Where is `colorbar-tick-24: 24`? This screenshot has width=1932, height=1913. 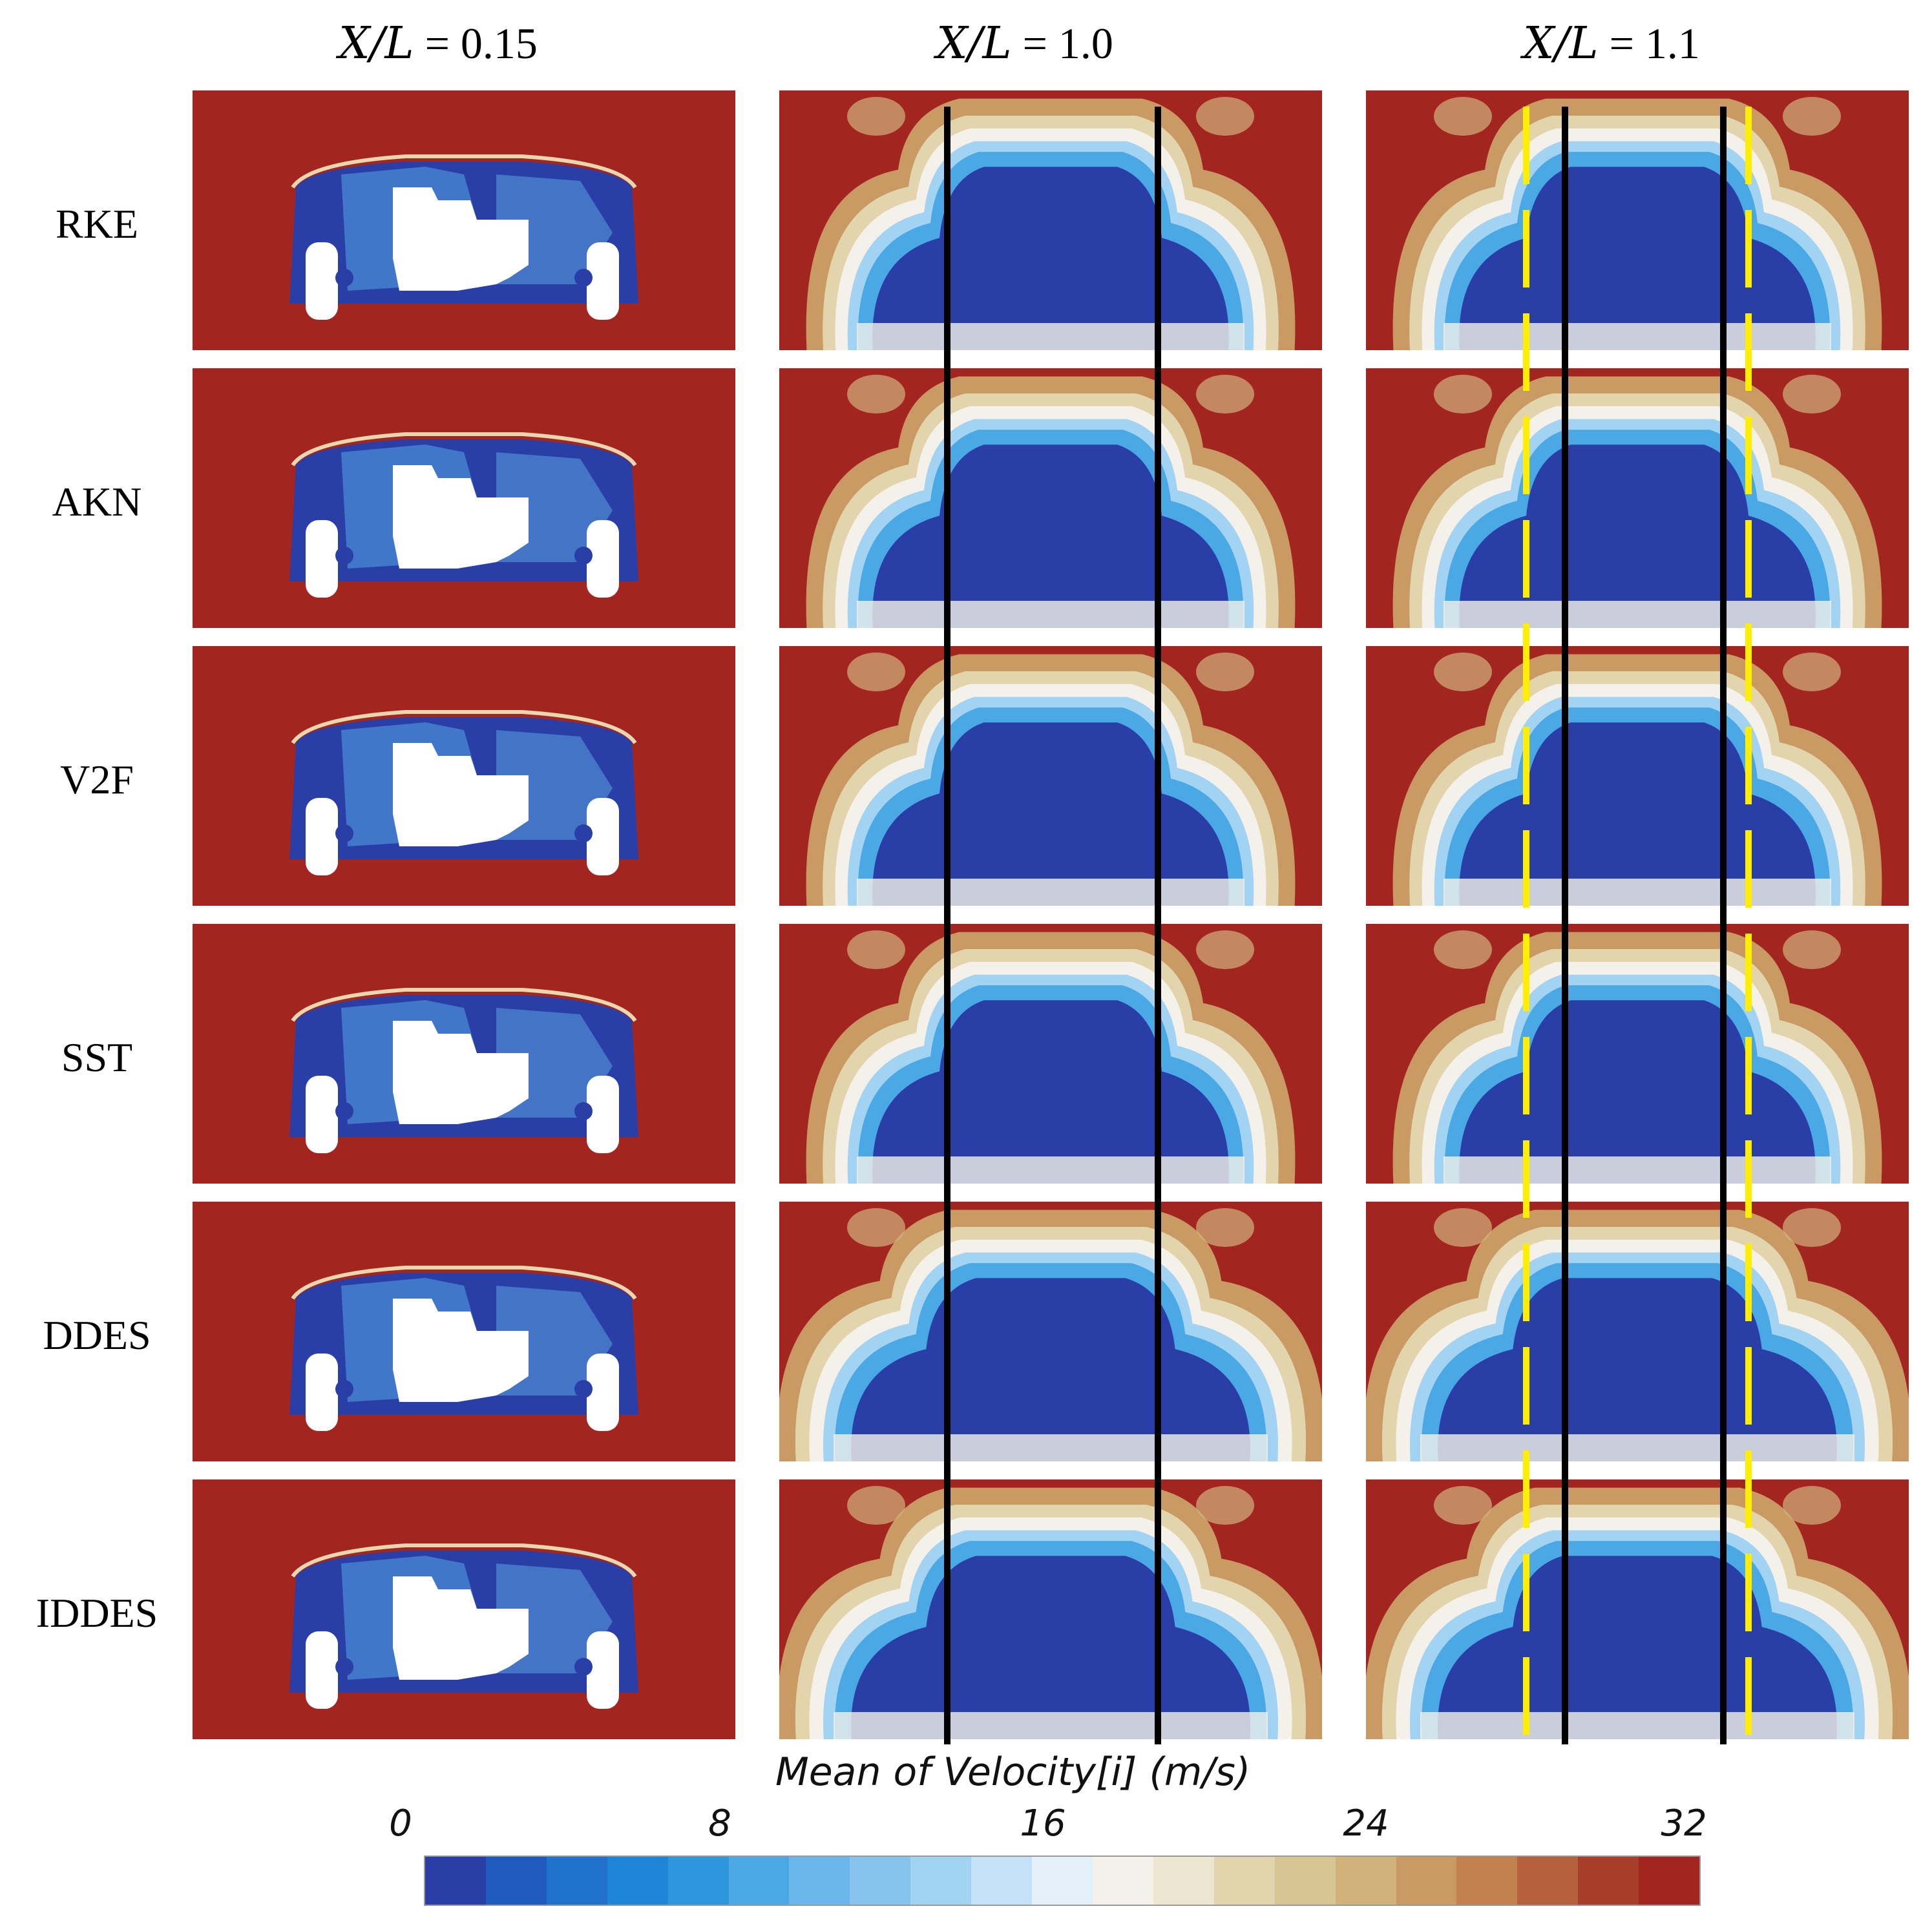 colorbar-tick-24: 24 is located at coordinates (1366, 1824).